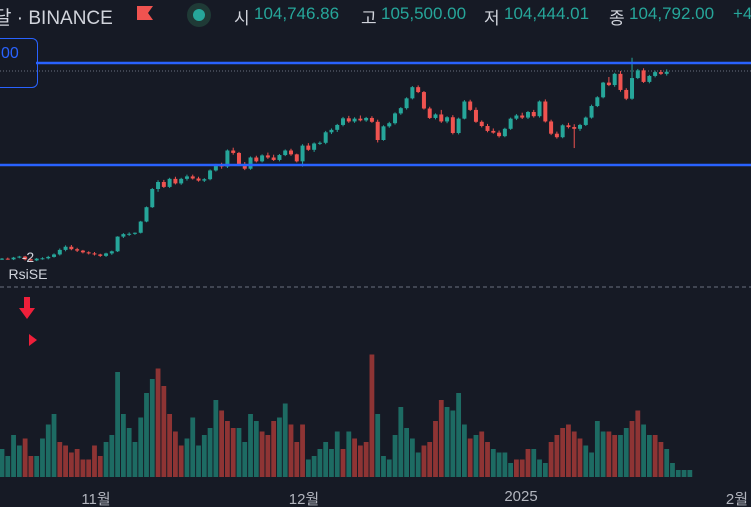 The height and width of the screenshot is (507, 751). Describe the element at coordinates (28, 274) in the screenshot. I see `signal-name-label: RsiSE` at that location.